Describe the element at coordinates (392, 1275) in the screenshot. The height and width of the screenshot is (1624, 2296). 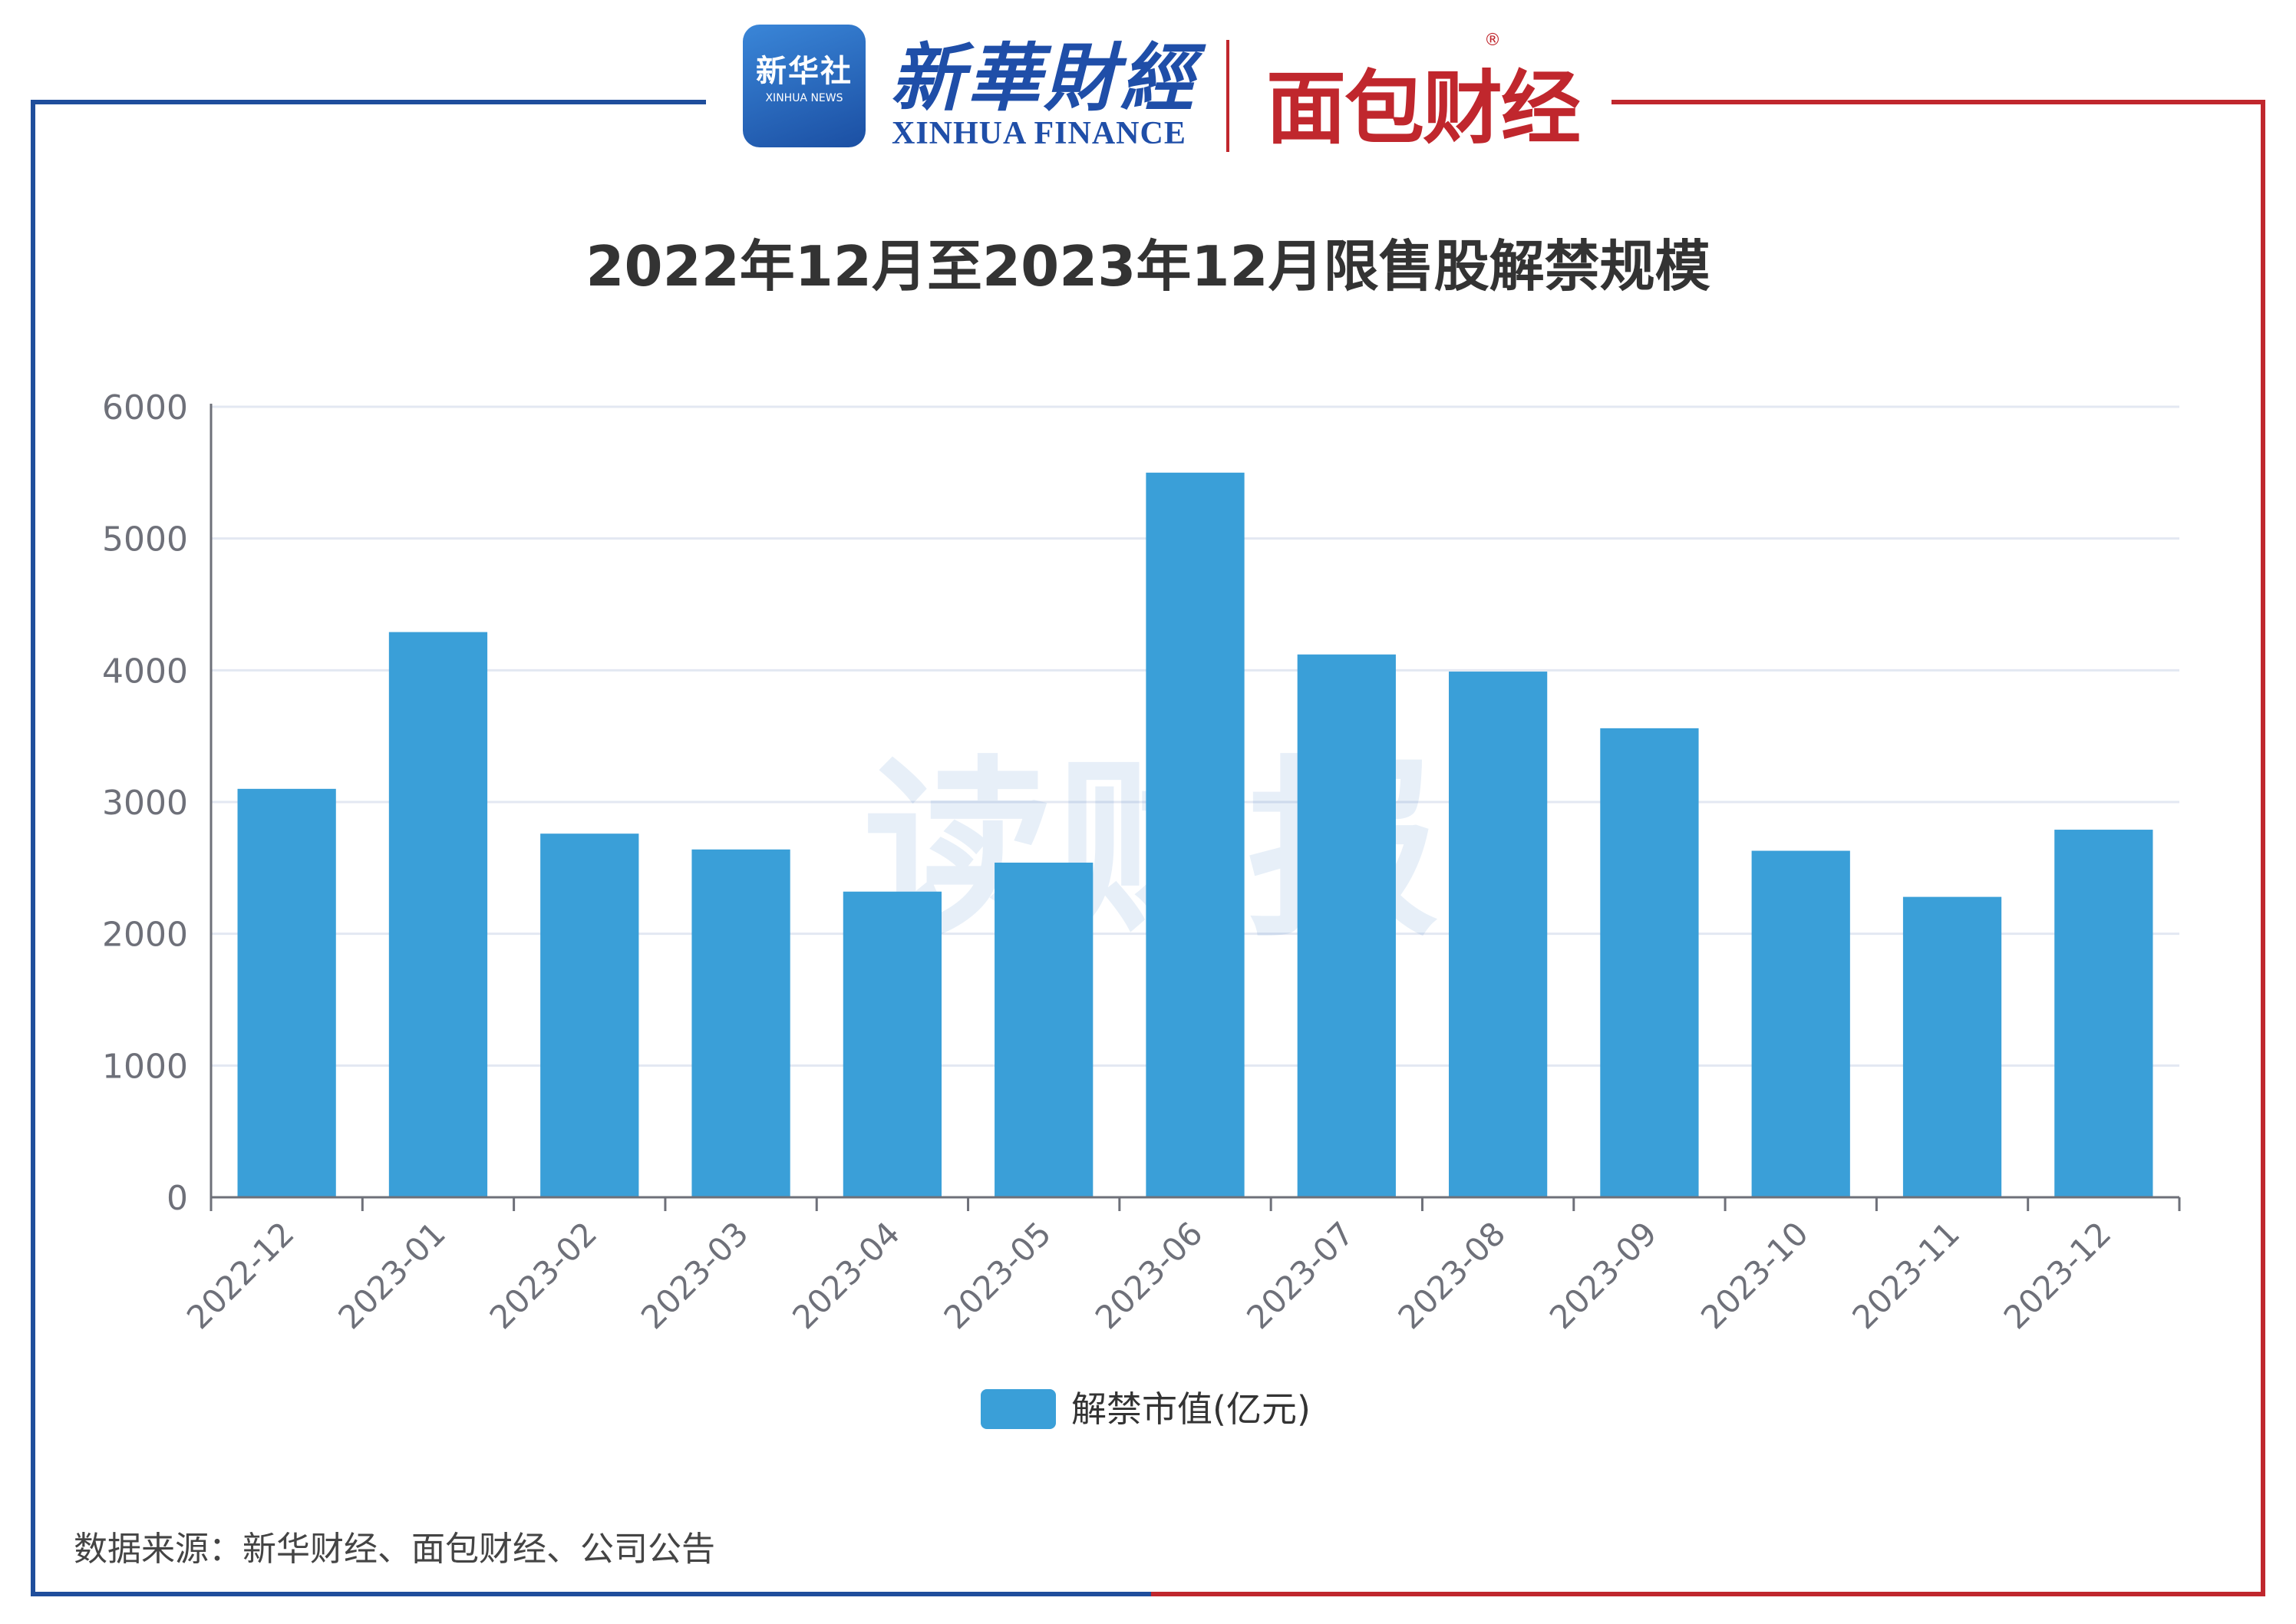
I see `x-tick-label: 2023-01` at that location.